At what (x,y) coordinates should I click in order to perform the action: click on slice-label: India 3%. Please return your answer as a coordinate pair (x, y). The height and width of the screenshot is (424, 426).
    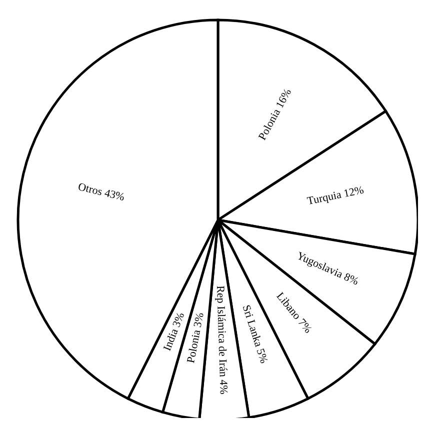
    Looking at the image, I should click on (174, 331).